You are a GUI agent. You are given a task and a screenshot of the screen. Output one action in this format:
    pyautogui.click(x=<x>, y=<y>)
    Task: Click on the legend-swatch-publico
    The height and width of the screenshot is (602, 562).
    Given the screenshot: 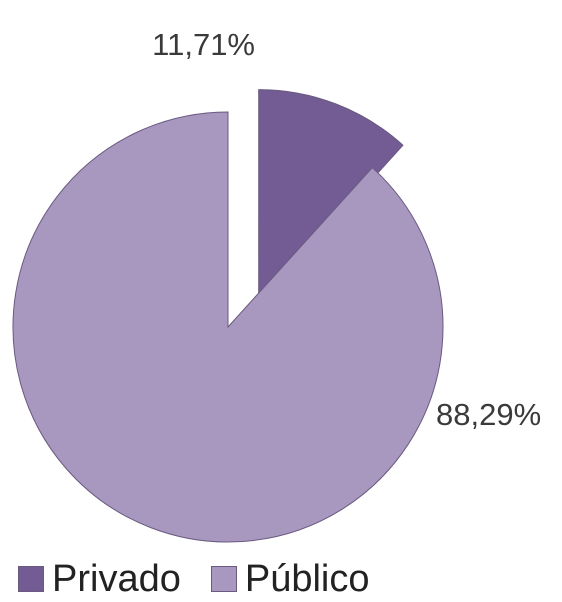 What is the action you would take?
    pyautogui.click(x=223, y=579)
    